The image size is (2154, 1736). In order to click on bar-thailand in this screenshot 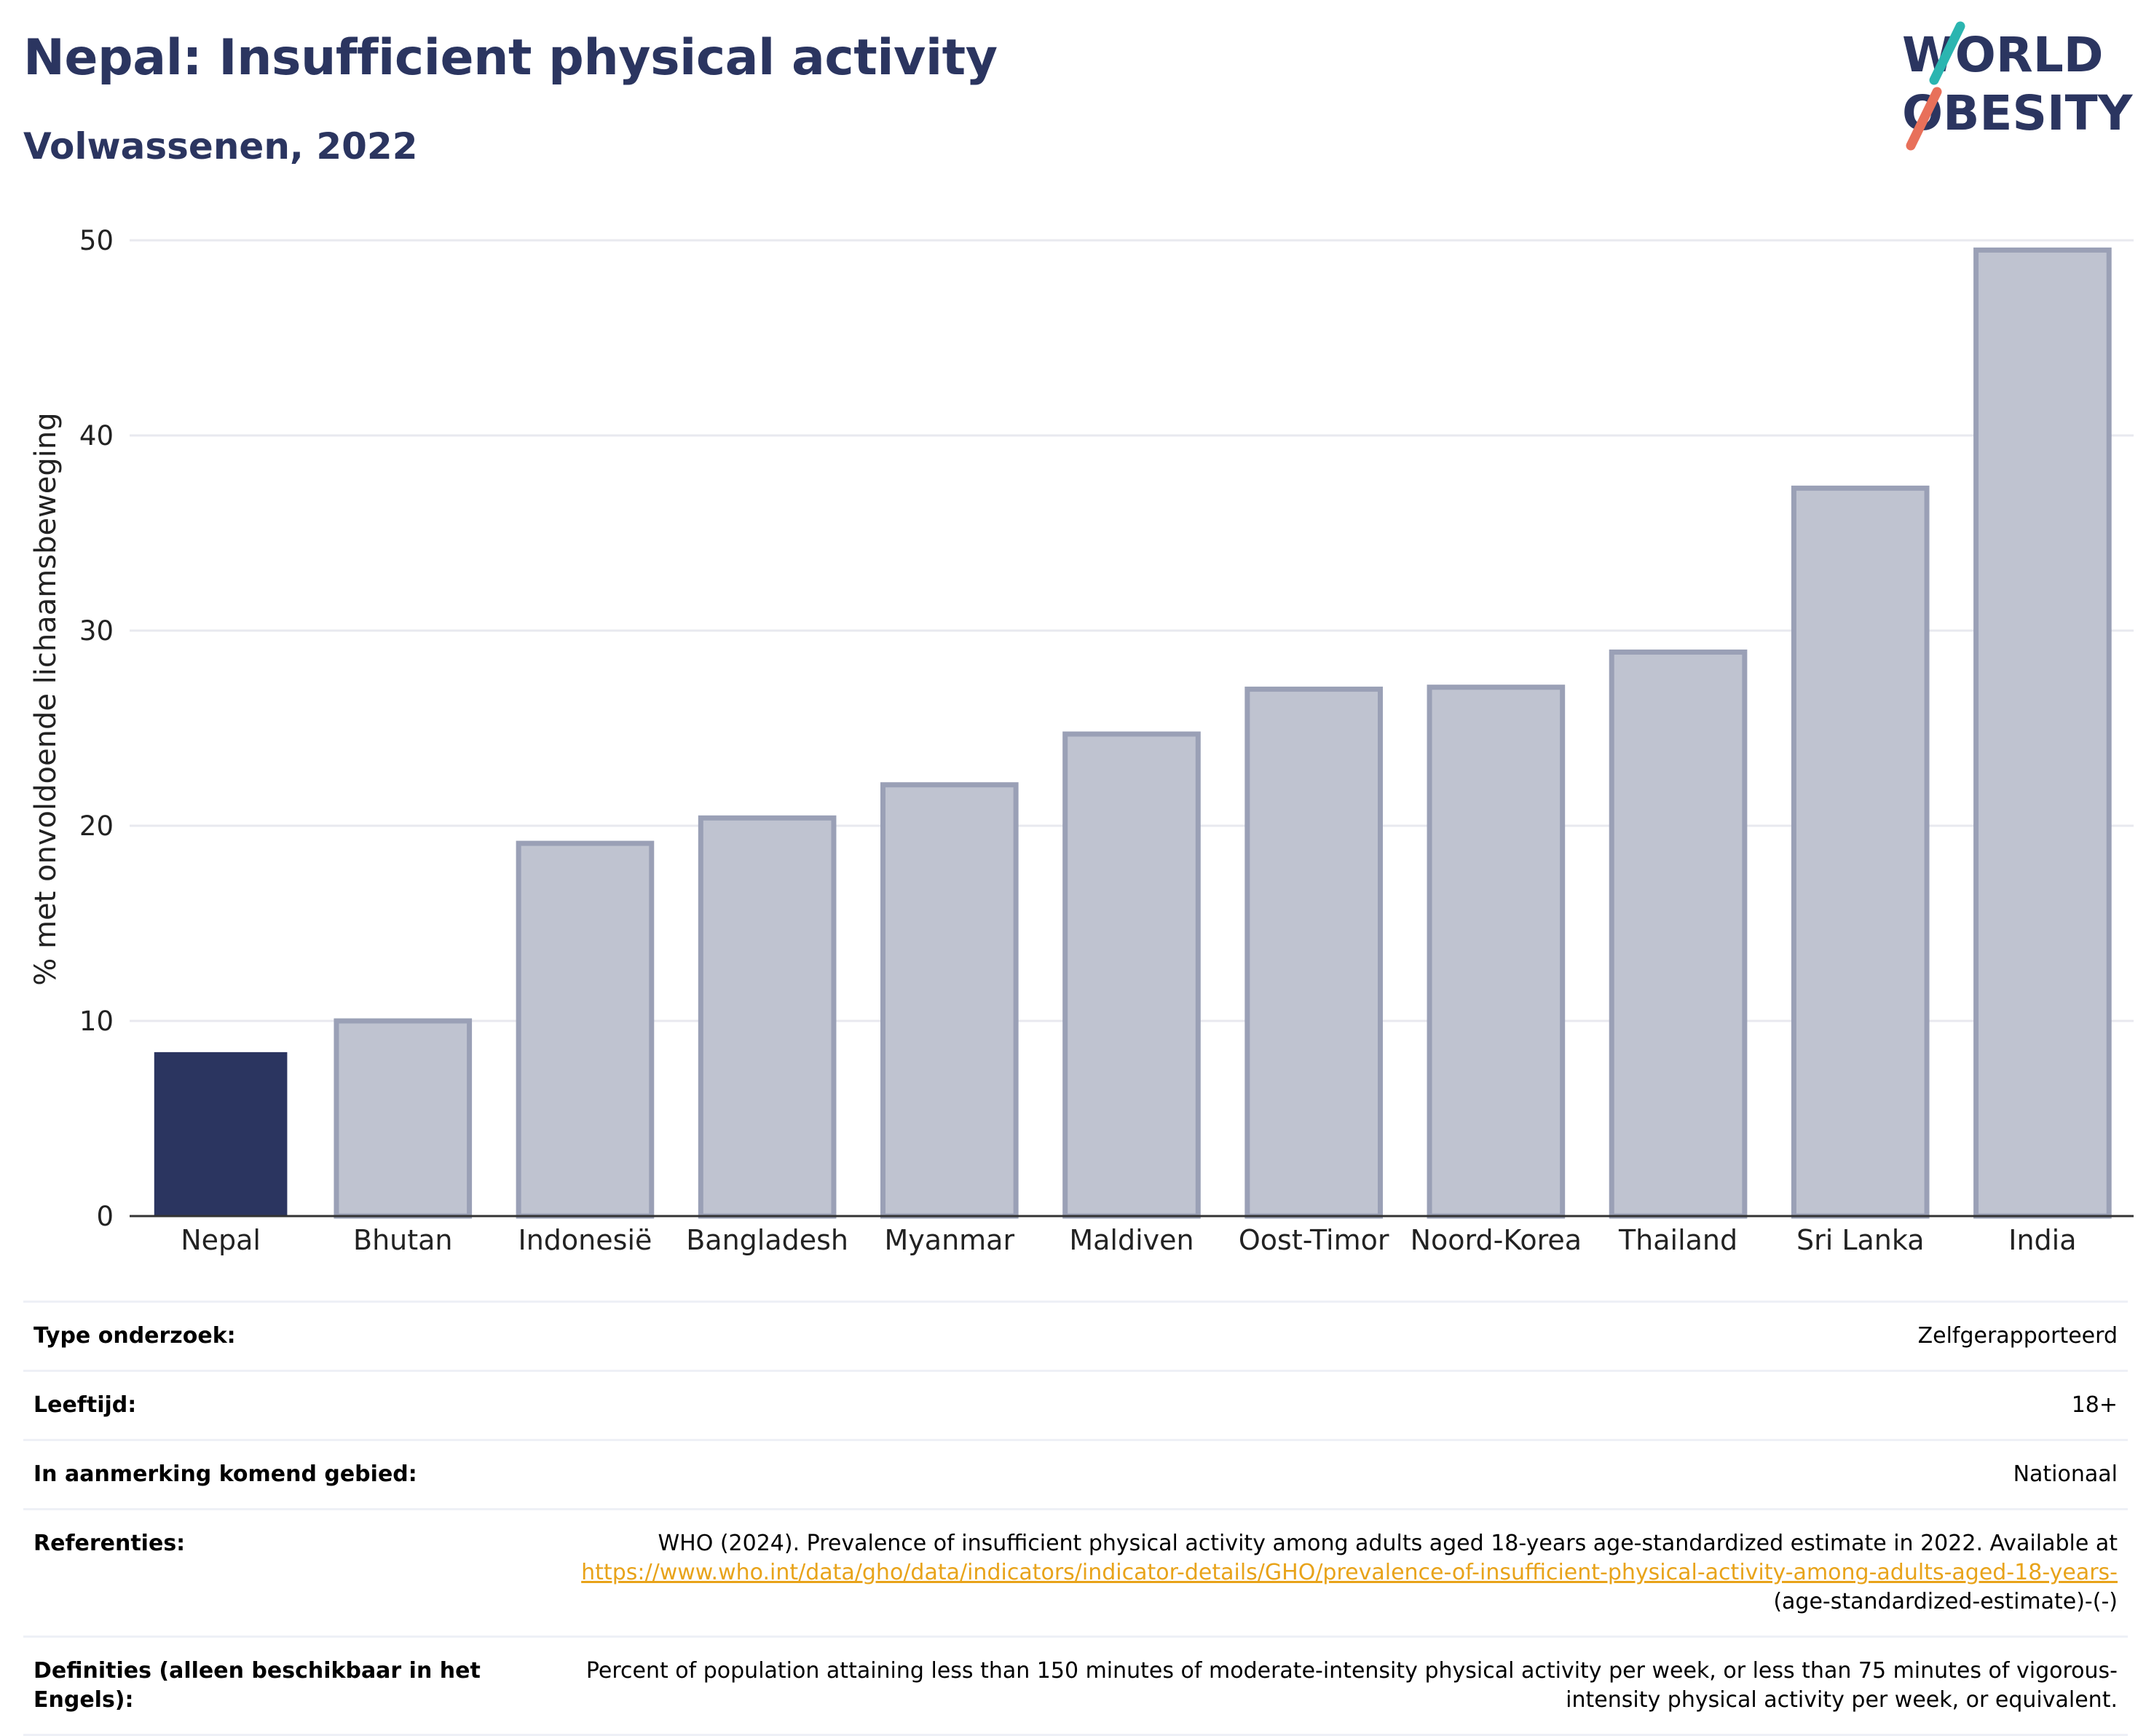, I will do `click(1678, 934)`.